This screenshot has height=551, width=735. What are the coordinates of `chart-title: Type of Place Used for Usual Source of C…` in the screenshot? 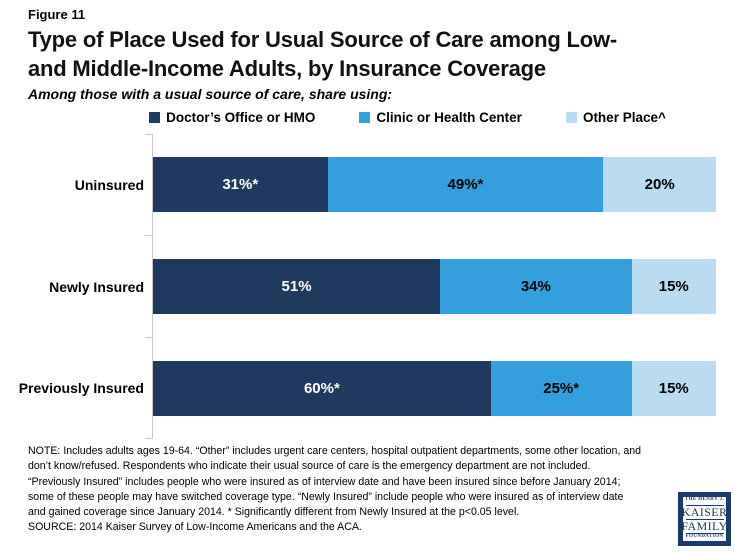 It's located at (323, 54).